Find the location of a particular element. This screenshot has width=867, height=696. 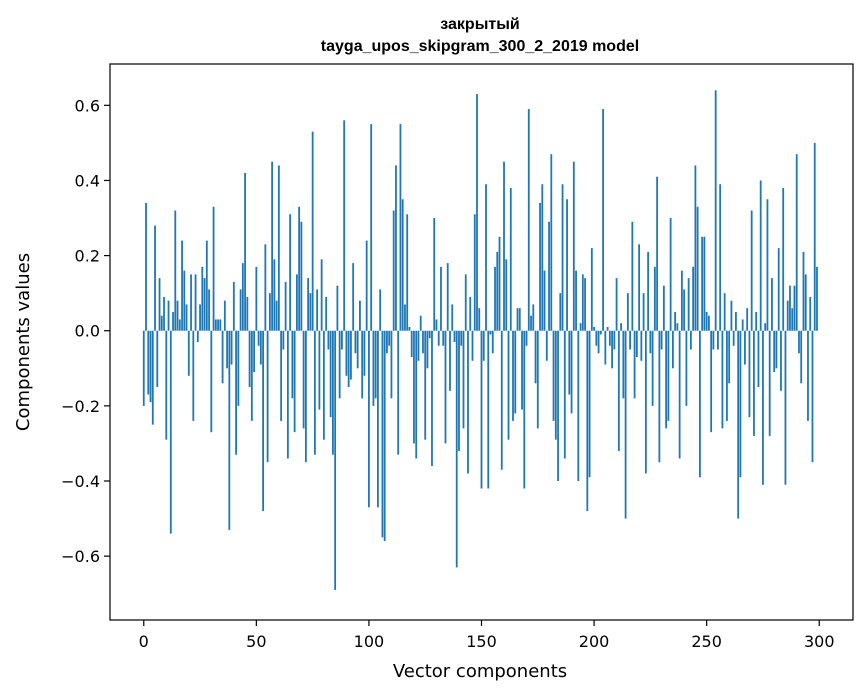

y-tick-label: −0.2 is located at coordinates (80, 406).